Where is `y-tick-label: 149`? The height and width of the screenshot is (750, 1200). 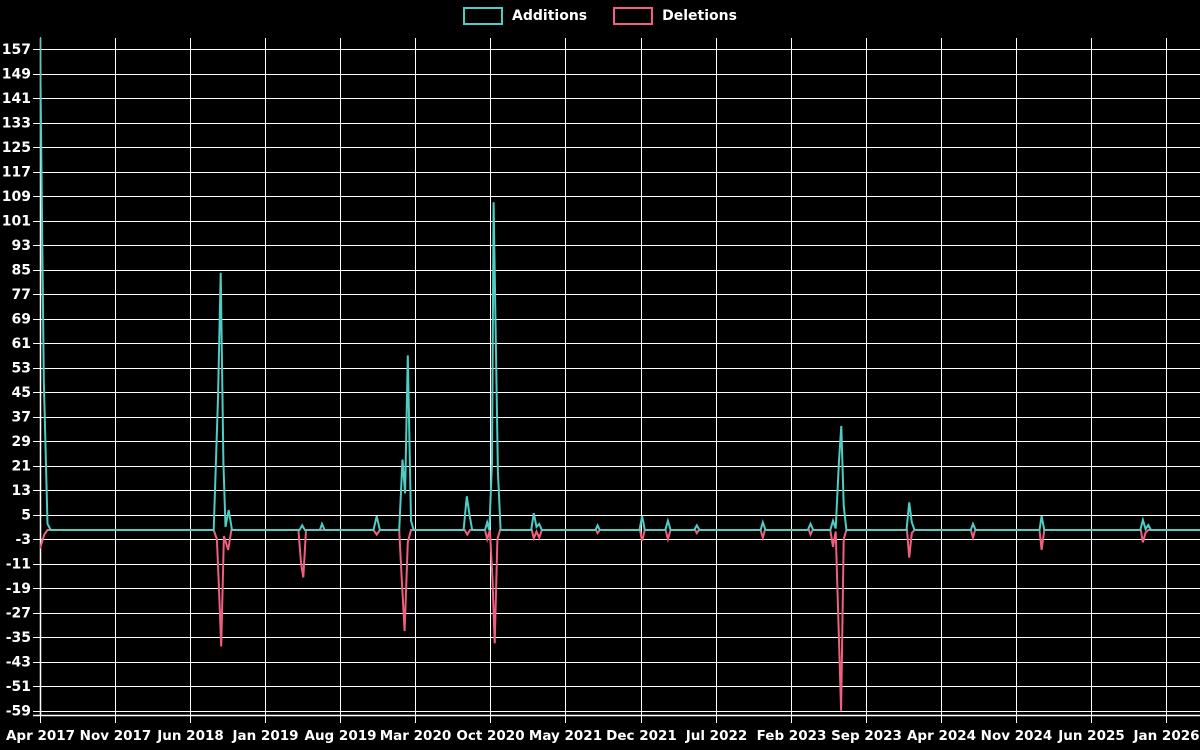 y-tick-label: 149 is located at coordinates (16, 75).